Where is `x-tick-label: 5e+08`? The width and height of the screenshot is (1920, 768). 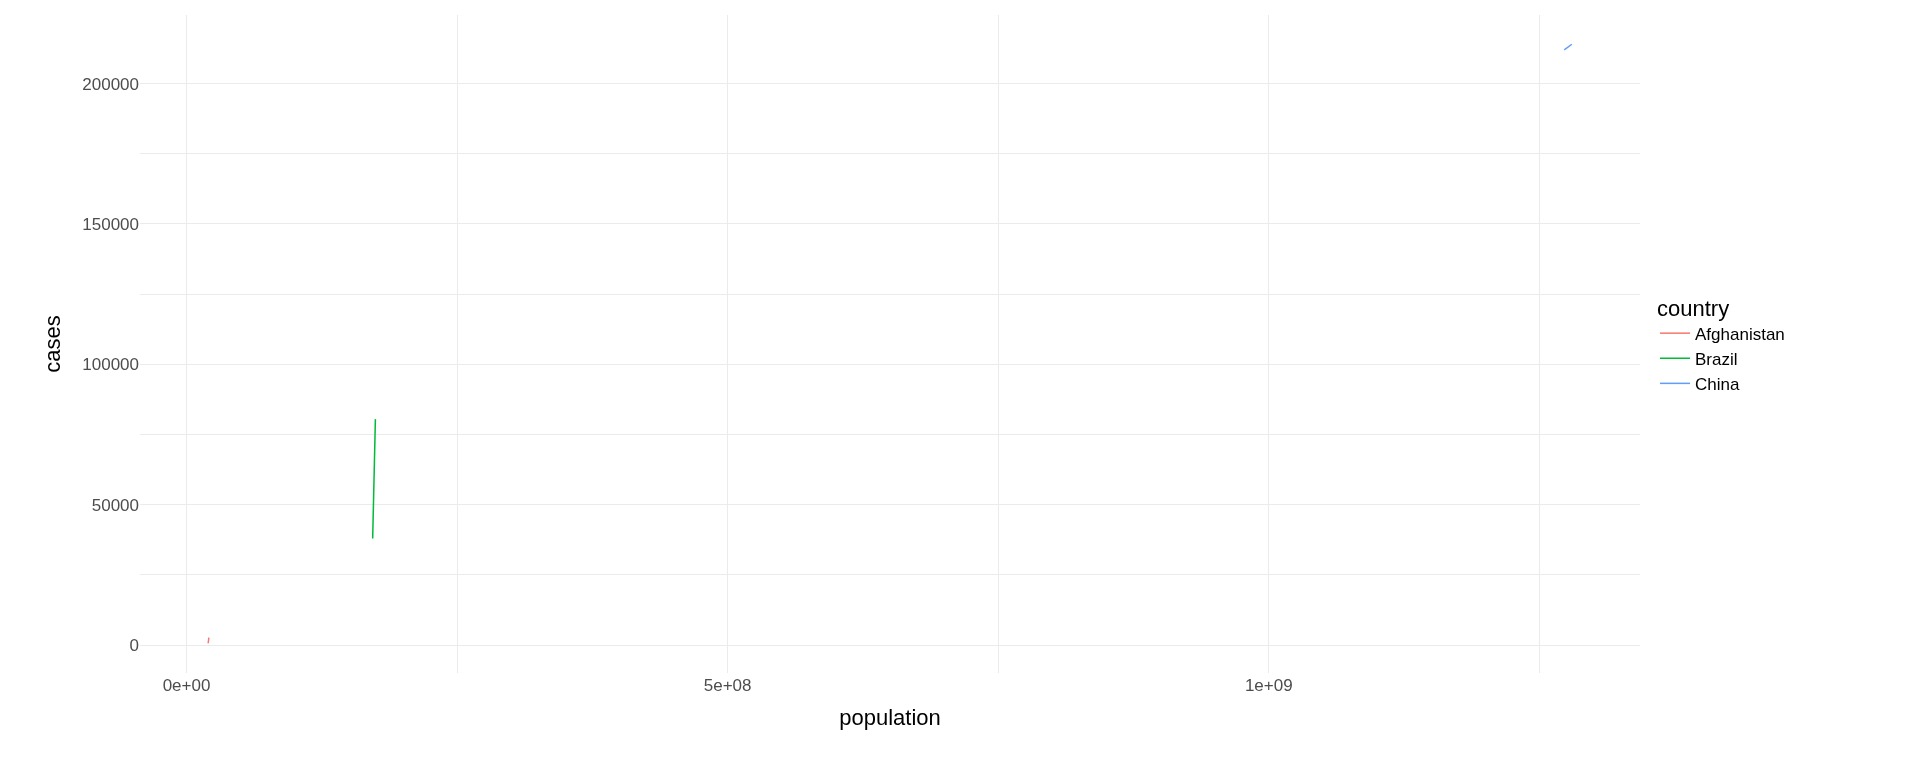
x-tick-label: 5e+08 is located at coordinates (727, 685).